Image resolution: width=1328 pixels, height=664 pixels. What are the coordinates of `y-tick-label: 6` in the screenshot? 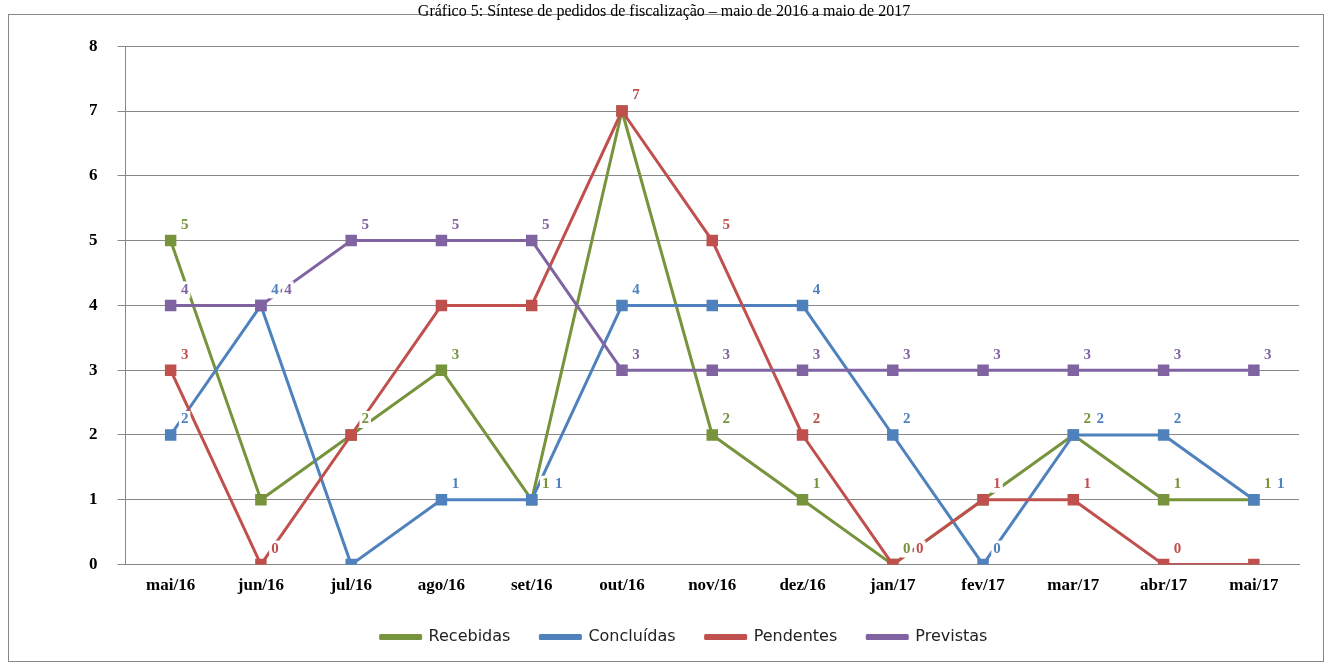 It's located at (93, 175).